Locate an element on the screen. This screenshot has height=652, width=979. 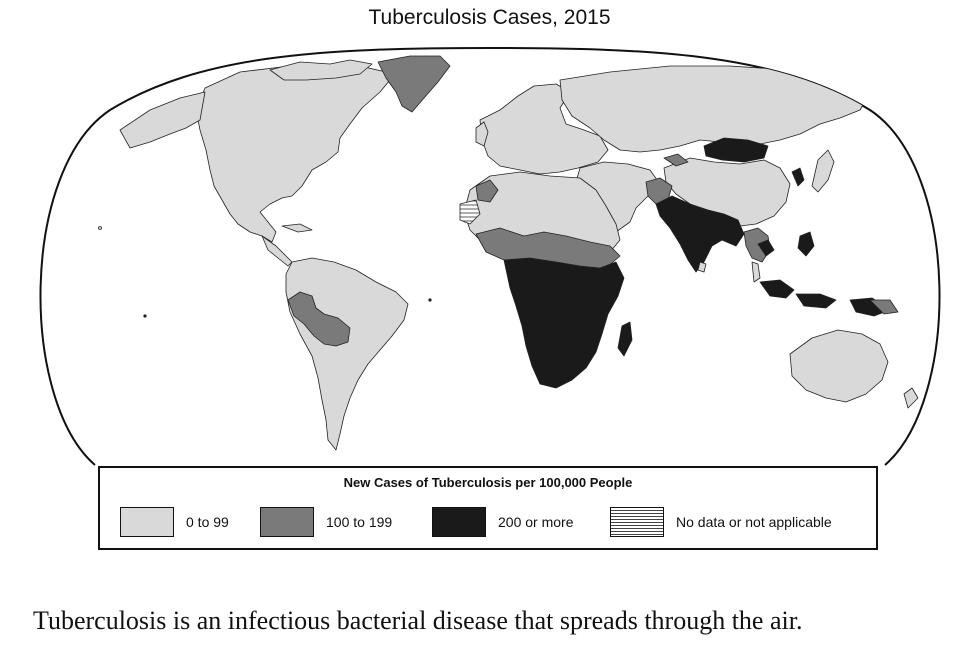
region-philippines is located at coordinates (806, 244).